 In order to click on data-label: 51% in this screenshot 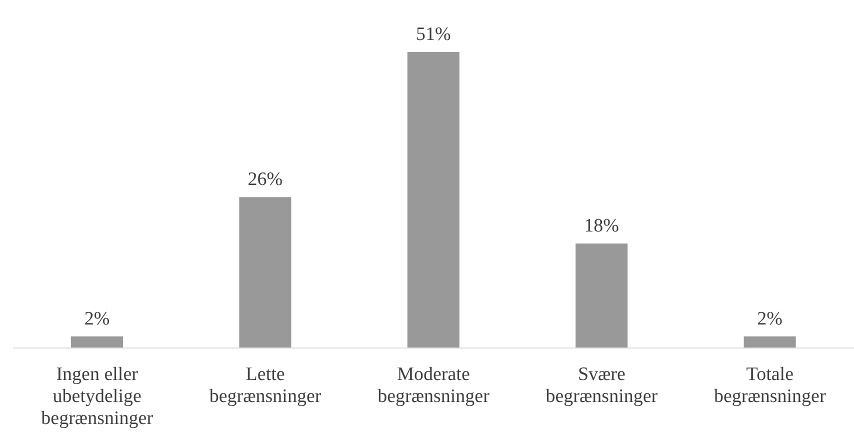, I will do `click(433, 34)`.